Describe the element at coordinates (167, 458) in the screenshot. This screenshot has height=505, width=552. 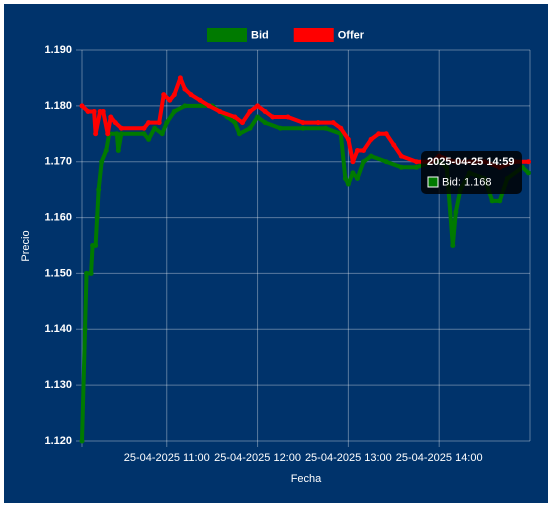
I see `x-tick-label: 25-04-2025 11:00` at that location.